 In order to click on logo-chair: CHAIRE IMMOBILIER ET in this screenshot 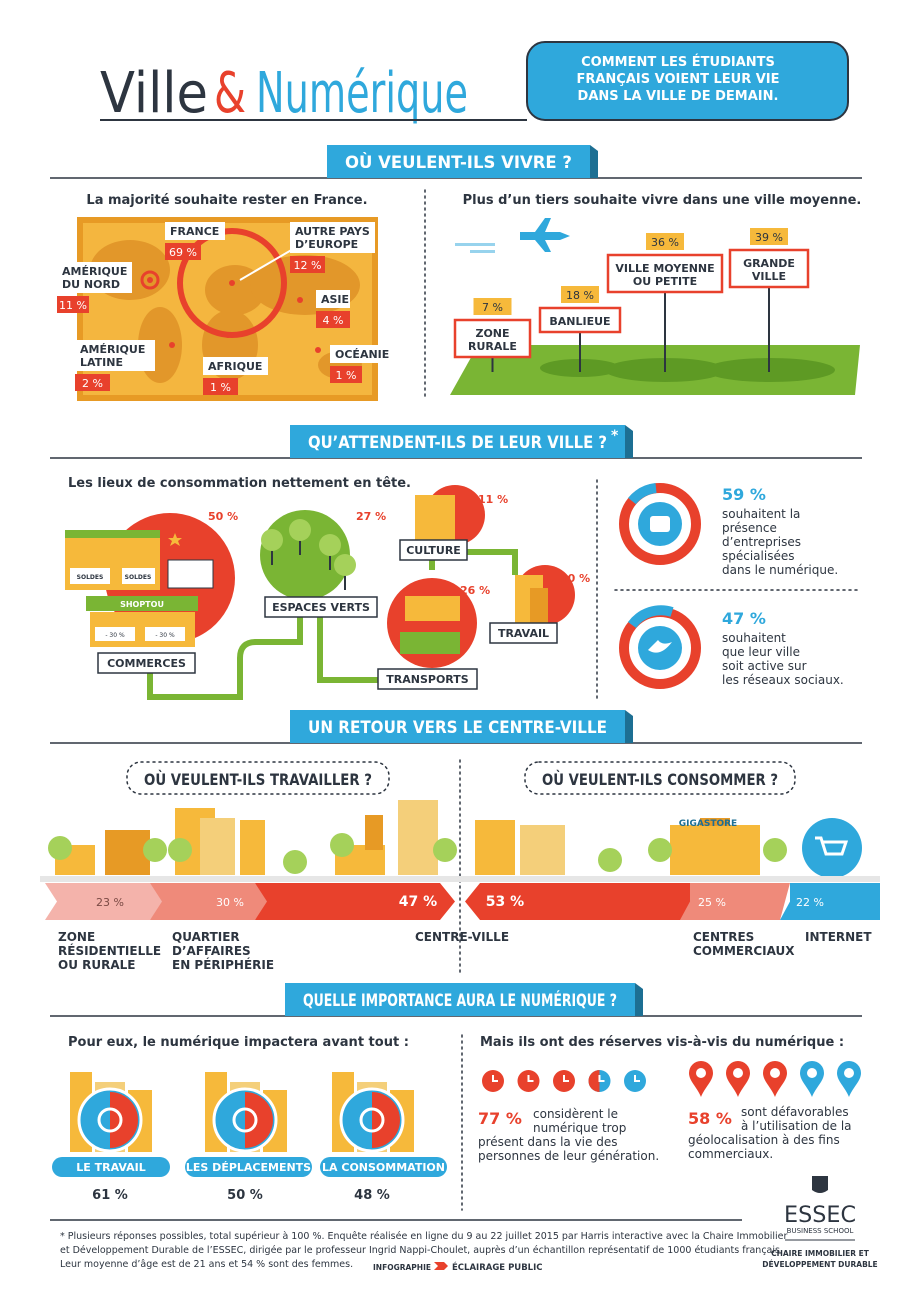, I will do `click(820, 1253)`.